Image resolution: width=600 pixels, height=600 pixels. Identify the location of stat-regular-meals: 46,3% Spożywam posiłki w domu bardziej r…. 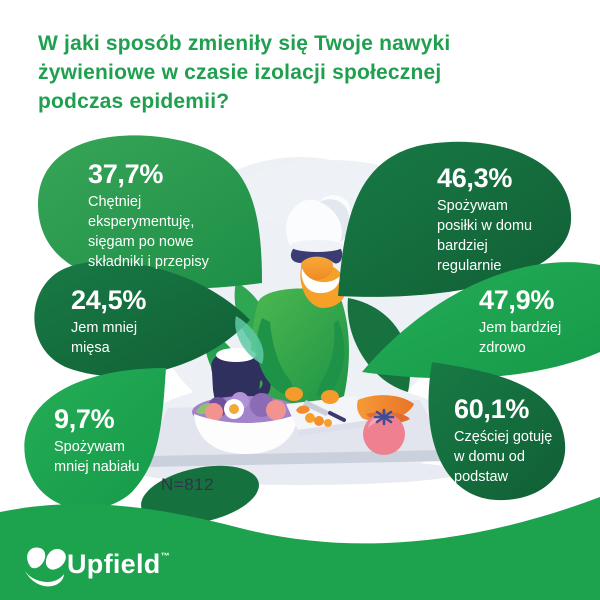
(512, 220).